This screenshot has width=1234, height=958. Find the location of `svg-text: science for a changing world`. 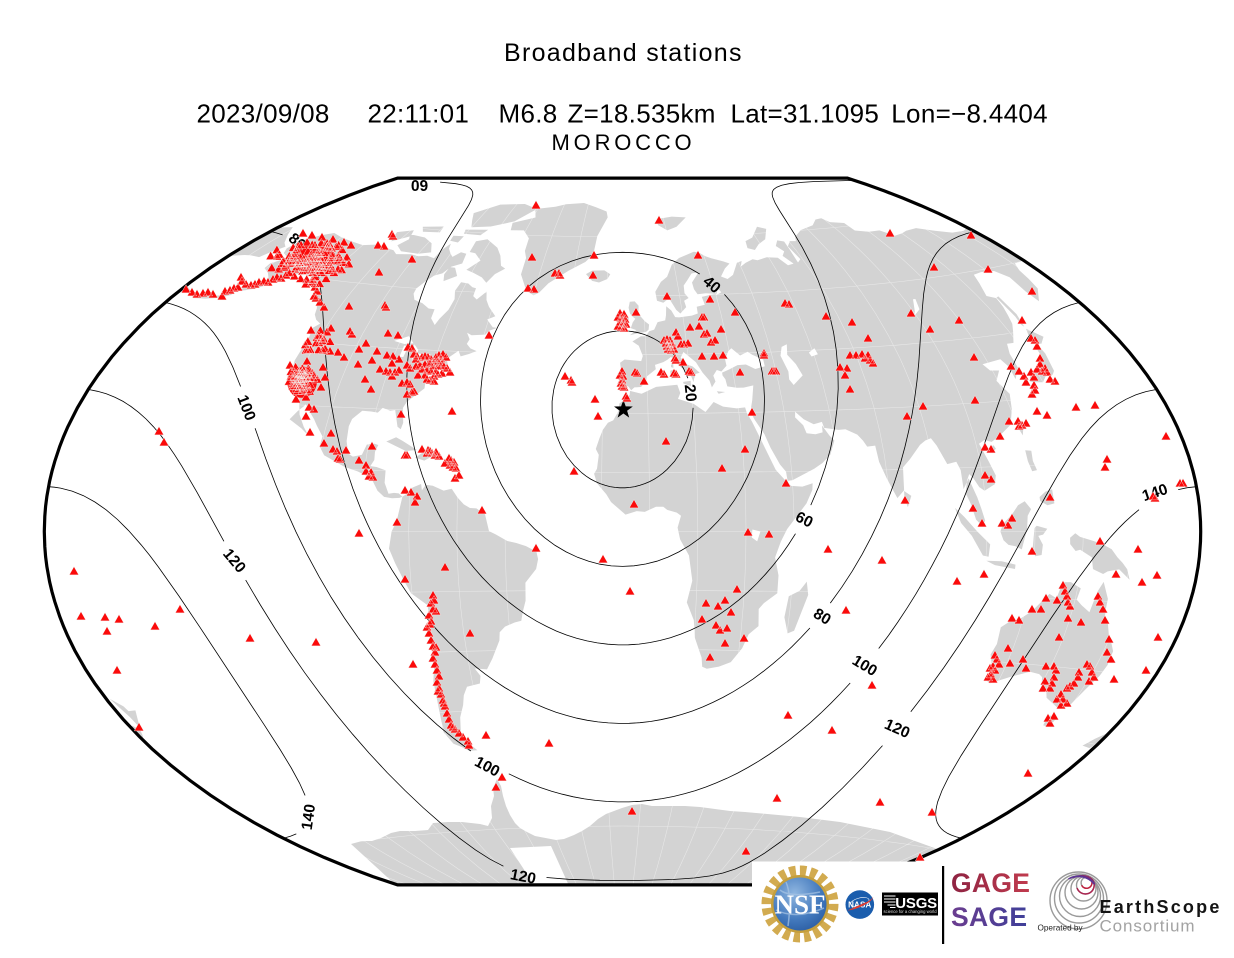

svg-text: science for a changing world is located at coordinates (911, 911).